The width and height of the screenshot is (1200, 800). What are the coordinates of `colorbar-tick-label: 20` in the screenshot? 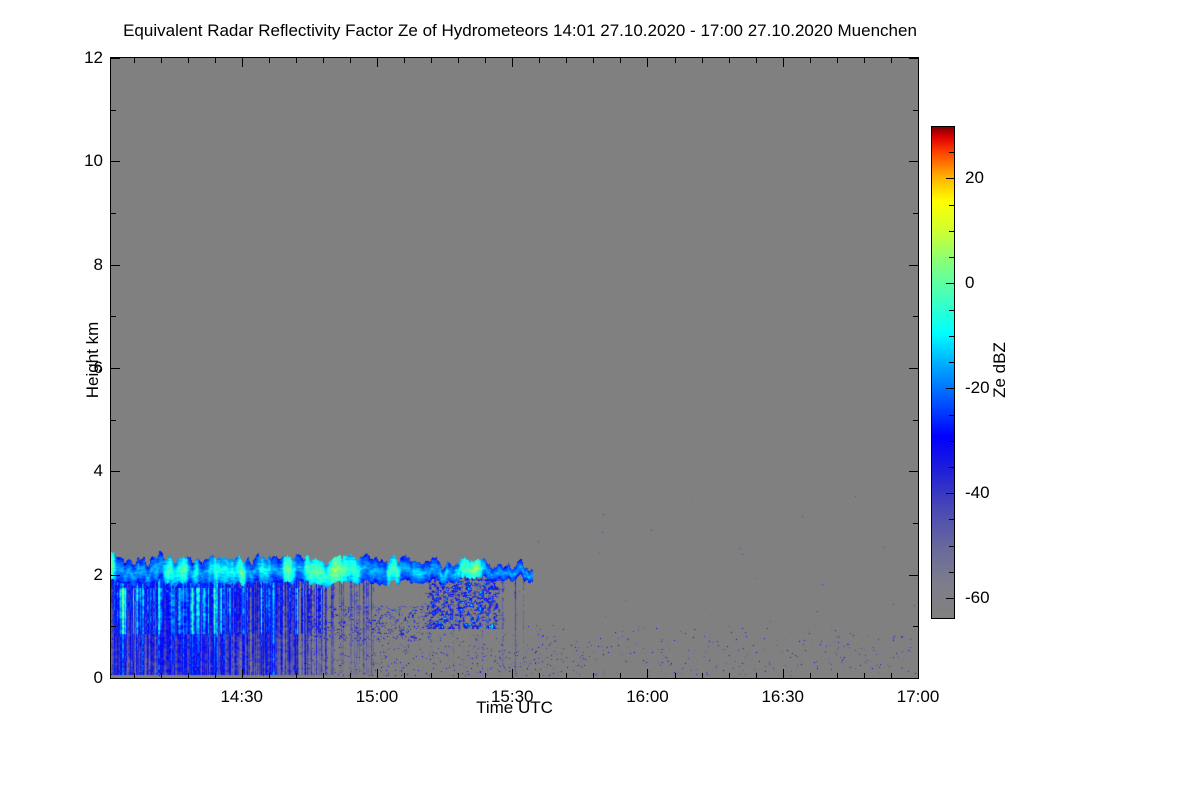 It's located at (974, 178).